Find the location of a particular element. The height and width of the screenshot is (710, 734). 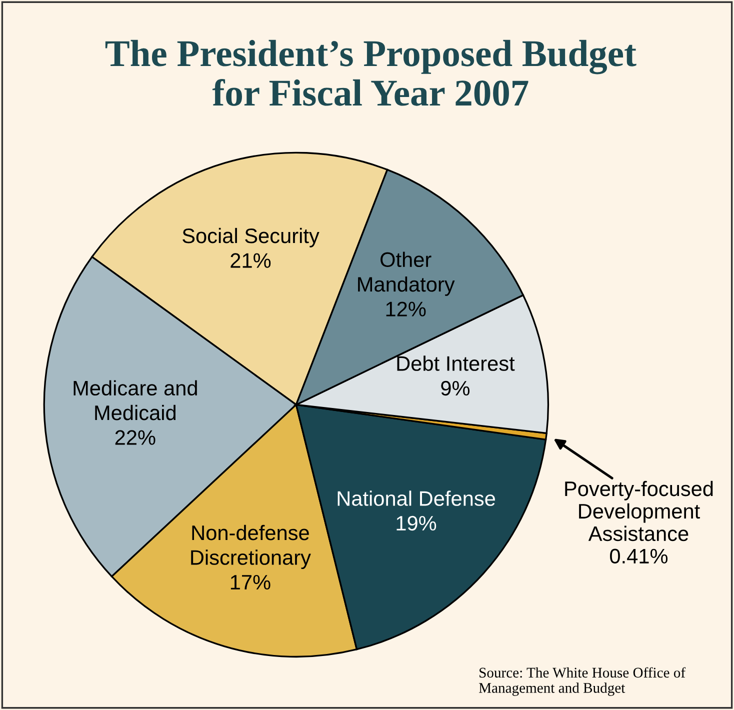

slice-label: Medicare and Medicaid is located at coordinates (135, 400).